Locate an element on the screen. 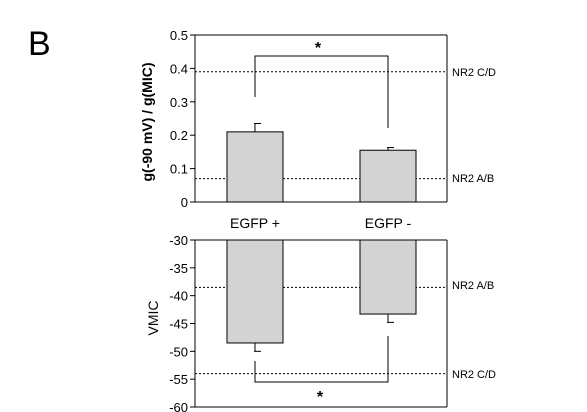 This screenshot has width=587, height=412. bot-tick-label: -60 is located at coordinates (178, 406).